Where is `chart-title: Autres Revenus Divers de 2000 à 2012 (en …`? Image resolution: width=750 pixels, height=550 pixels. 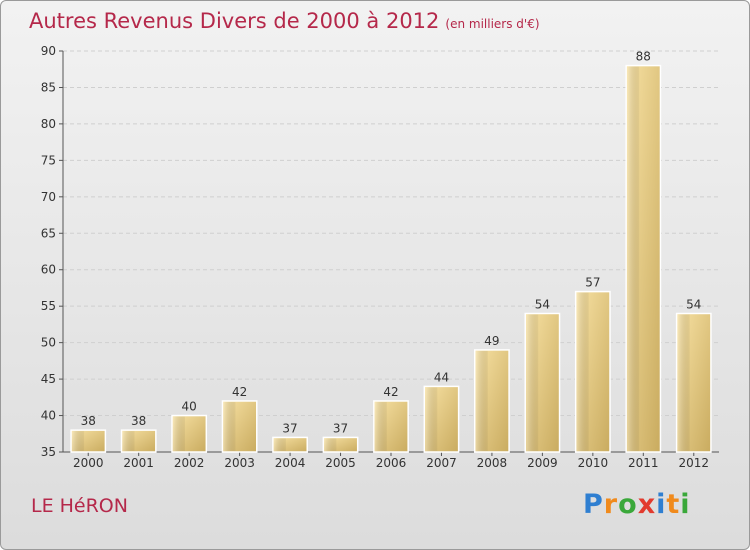
chart-title: Autres Revenus Divers de 2000 à 2012 (en … is located at coordinates (284, 21).